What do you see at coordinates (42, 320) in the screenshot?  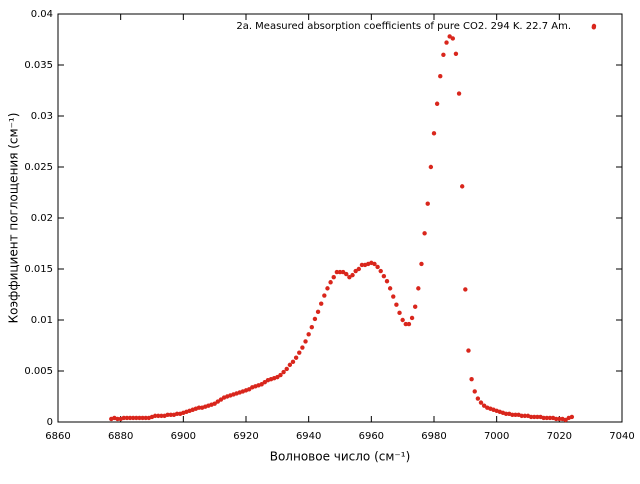 I see `y-tick-label: 0.01` at bounding box center [42, 320].